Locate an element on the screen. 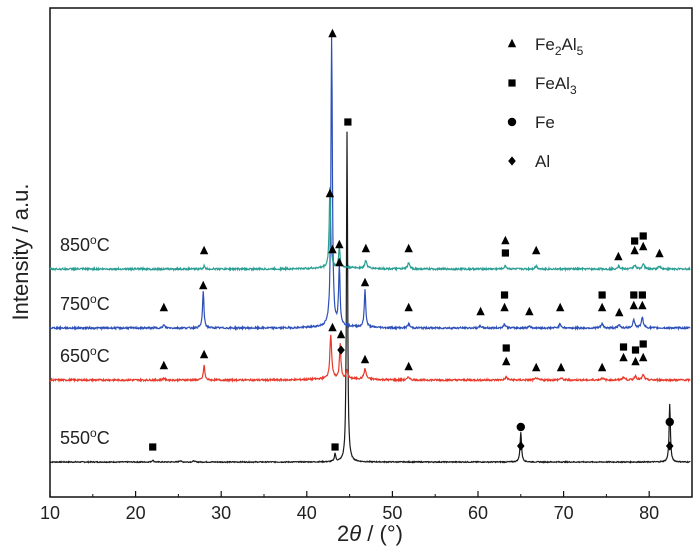  legend-base: Al is located at coordinates (542, 161).